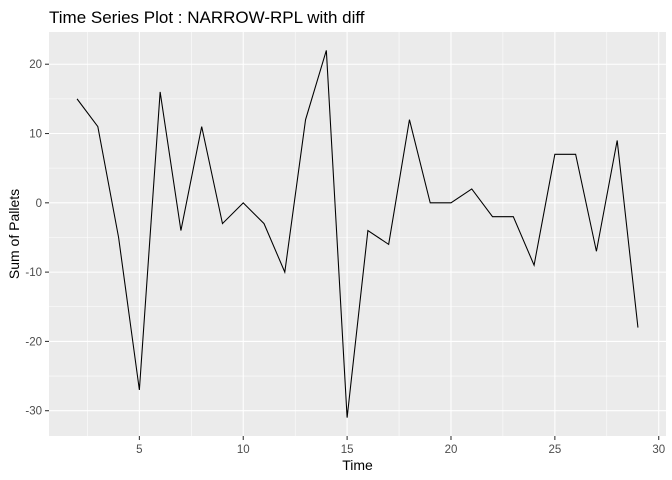 This screenshot has height=480, width=672. What do you see at coordinates (357, 465) in the screenshot?
I see `x-axis-title: Time` at bounding box center [357, 465].